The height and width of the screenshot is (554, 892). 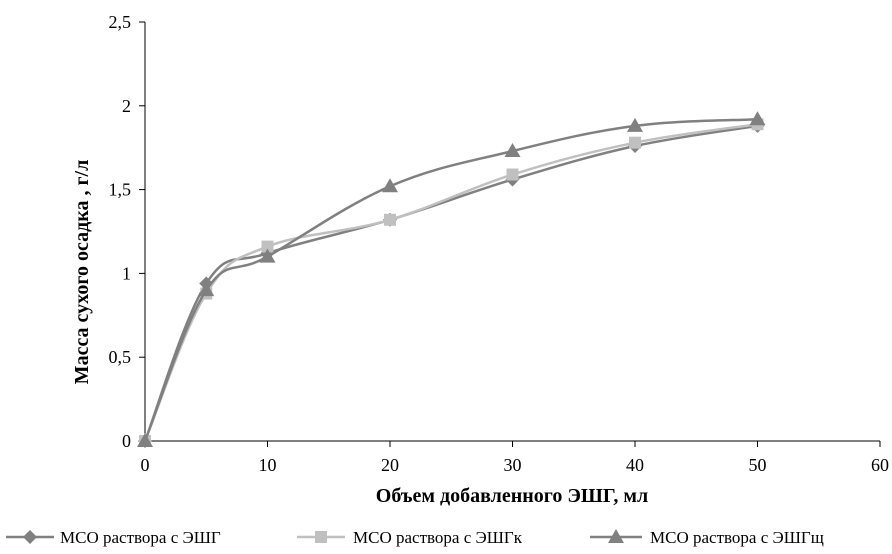 What do you see at coordinates (268, 465) in the screenshot?
I see `x-tick-label: 10` at bounding box center [268, 465].